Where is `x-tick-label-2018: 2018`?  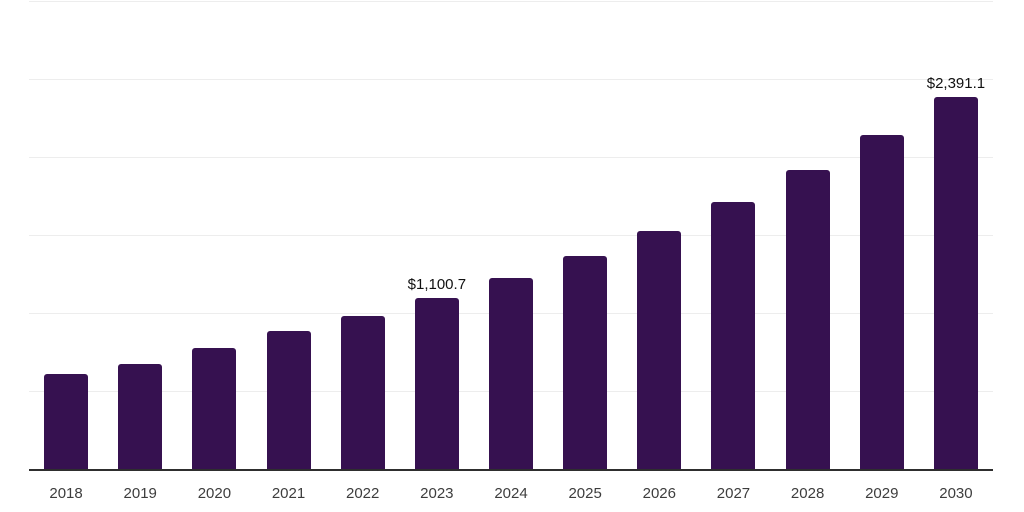 x-tick-label-2018: 2018 is located at coordinates (66, 493).